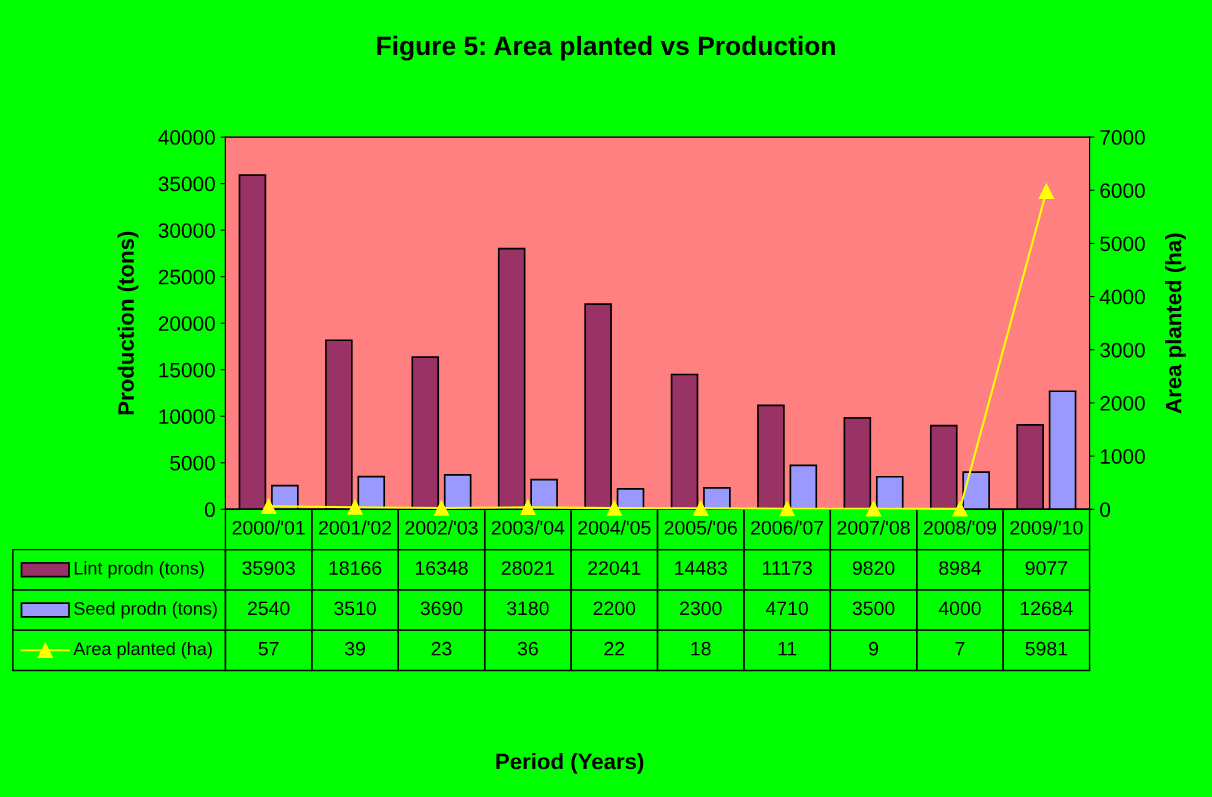  Describe the element at coordinates (787, 527) in the screenshot. I see `x-tick-label: 2006/'07` at that location.